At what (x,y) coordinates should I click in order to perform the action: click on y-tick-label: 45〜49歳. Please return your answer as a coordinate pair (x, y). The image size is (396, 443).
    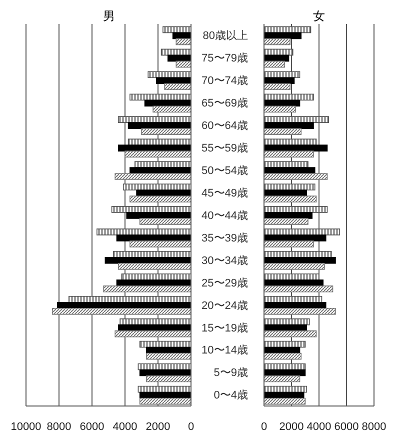
    Looking at the image, I should click on (225, 193).